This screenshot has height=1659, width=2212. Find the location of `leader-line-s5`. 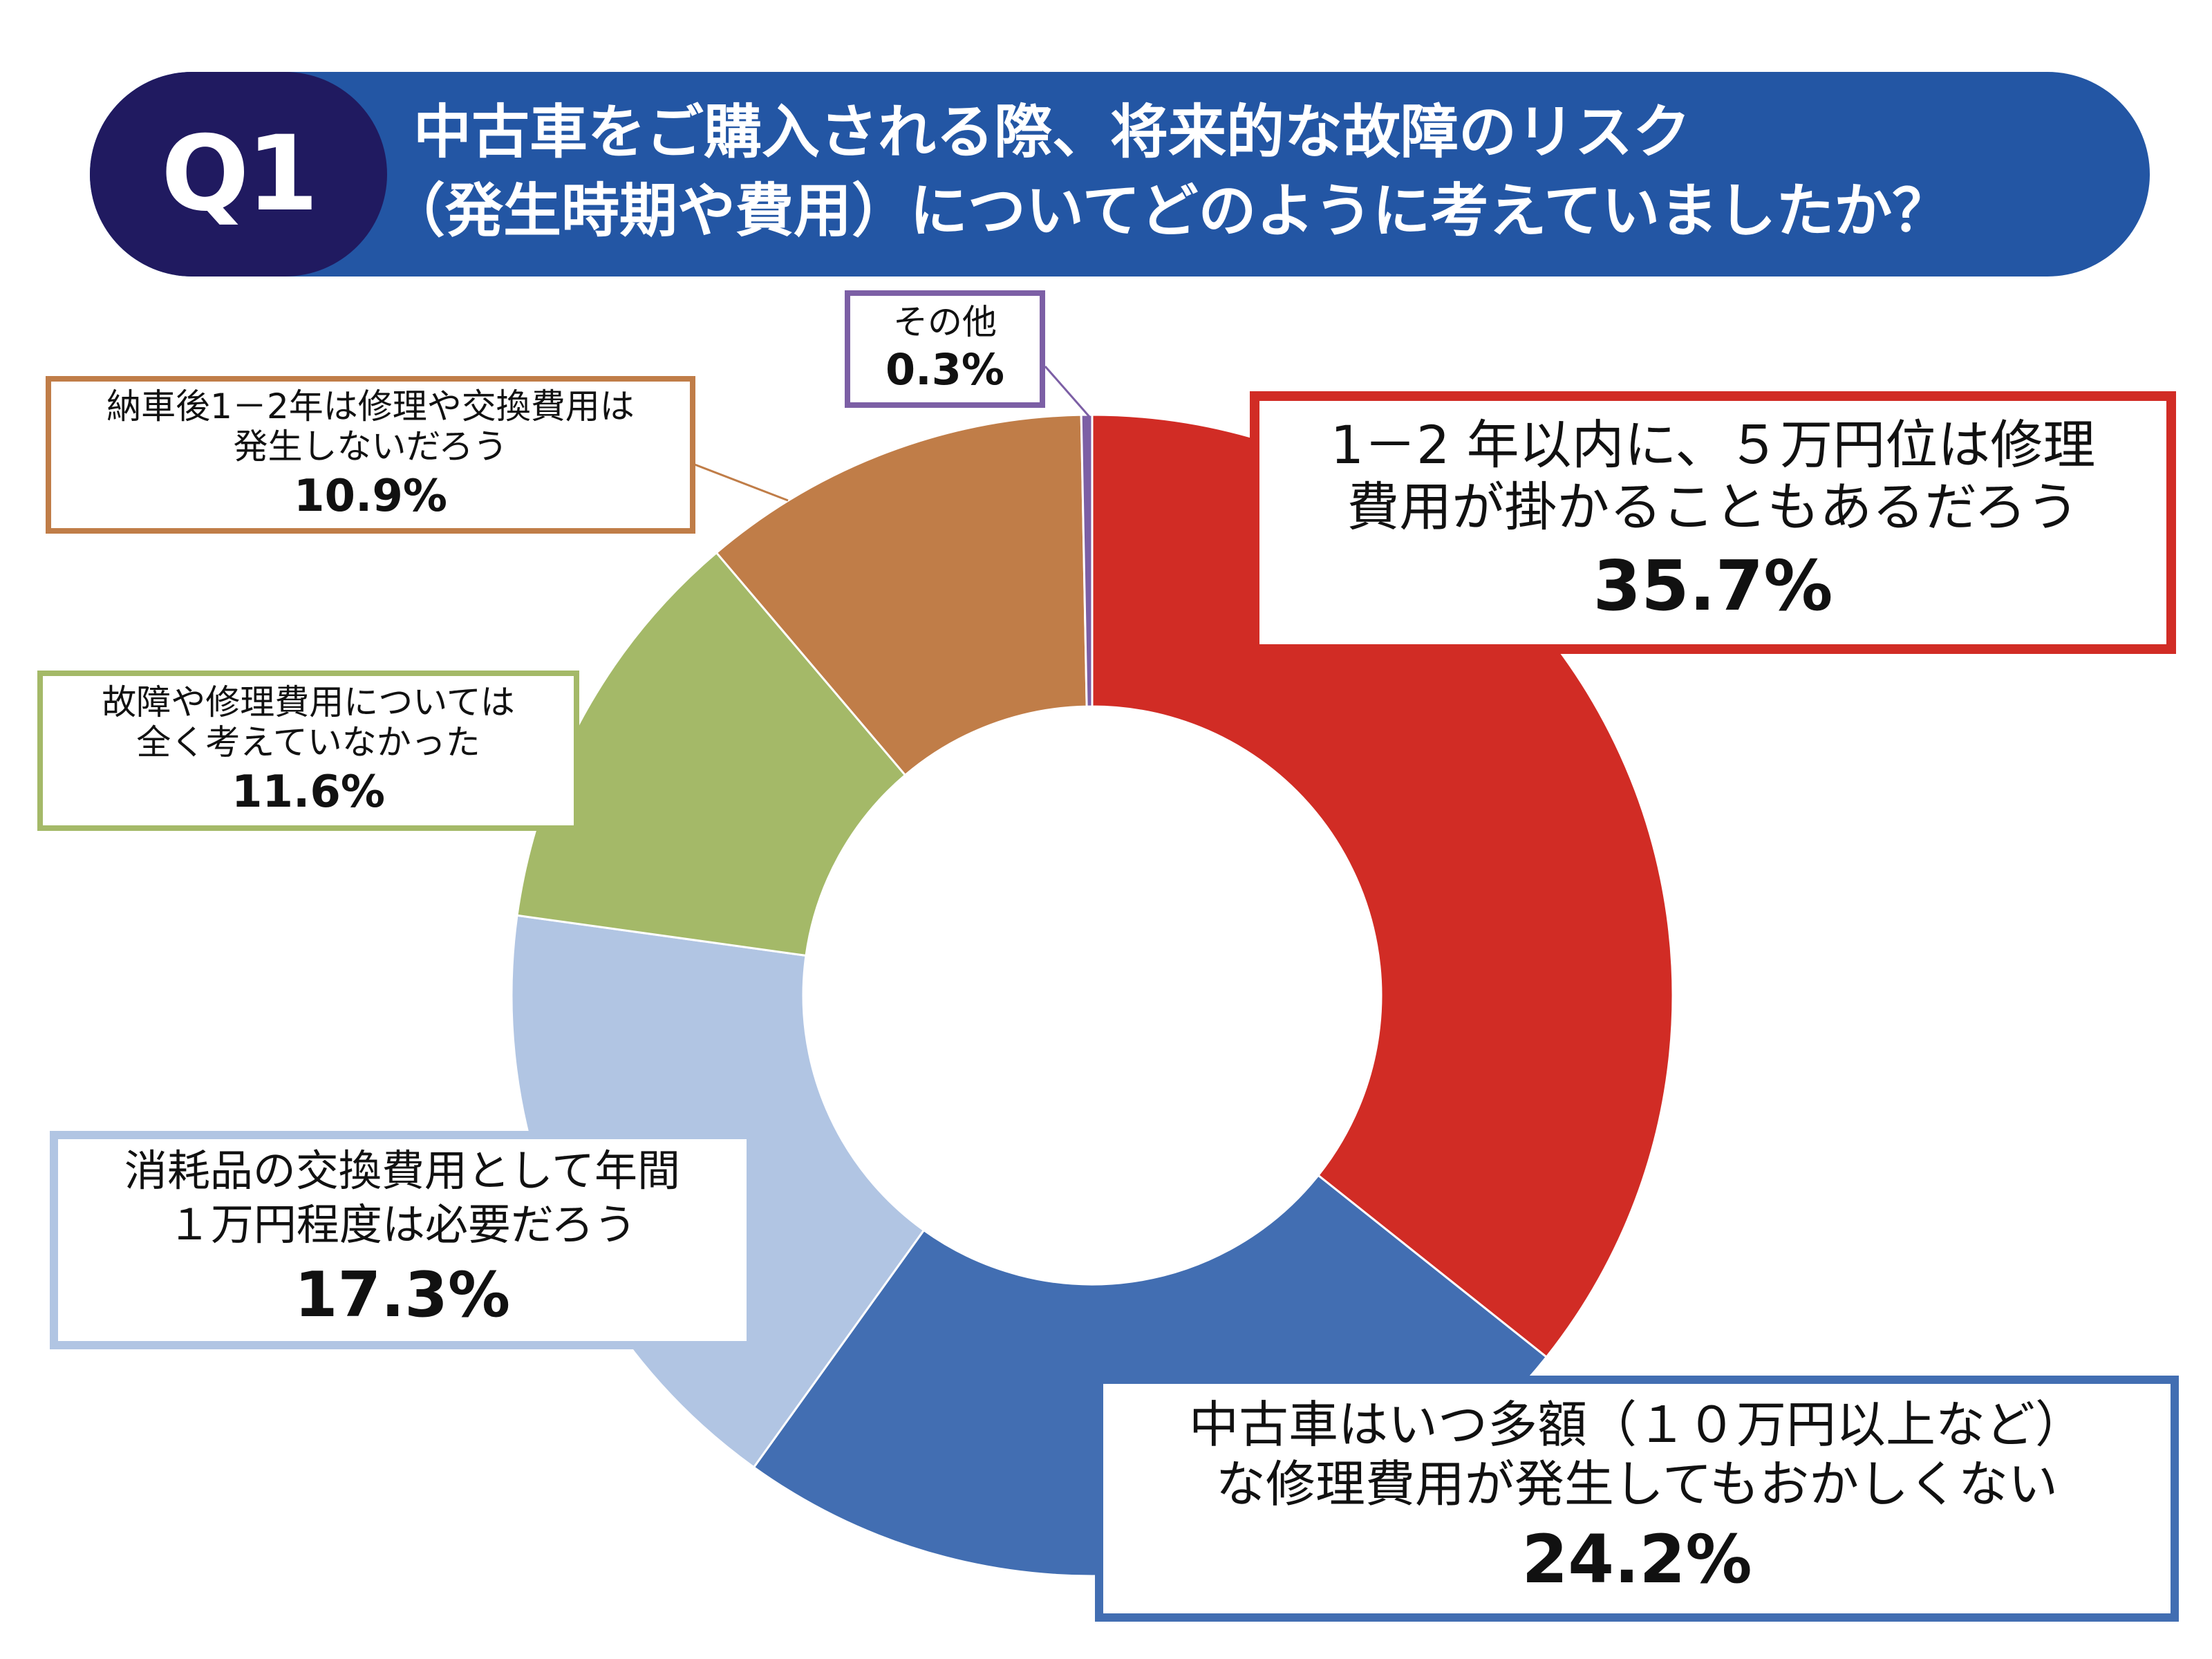

leader-line-s5 is located at coordinates (742, 482).